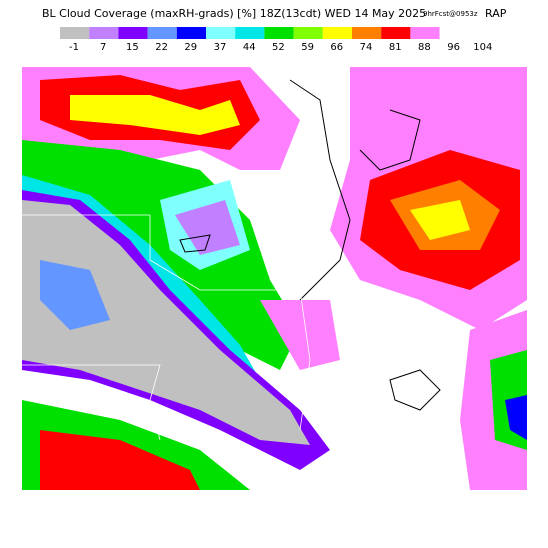 The width and height of the screenshot is (548, 548). I want to click on legend-label: 44, so click(249, 47).